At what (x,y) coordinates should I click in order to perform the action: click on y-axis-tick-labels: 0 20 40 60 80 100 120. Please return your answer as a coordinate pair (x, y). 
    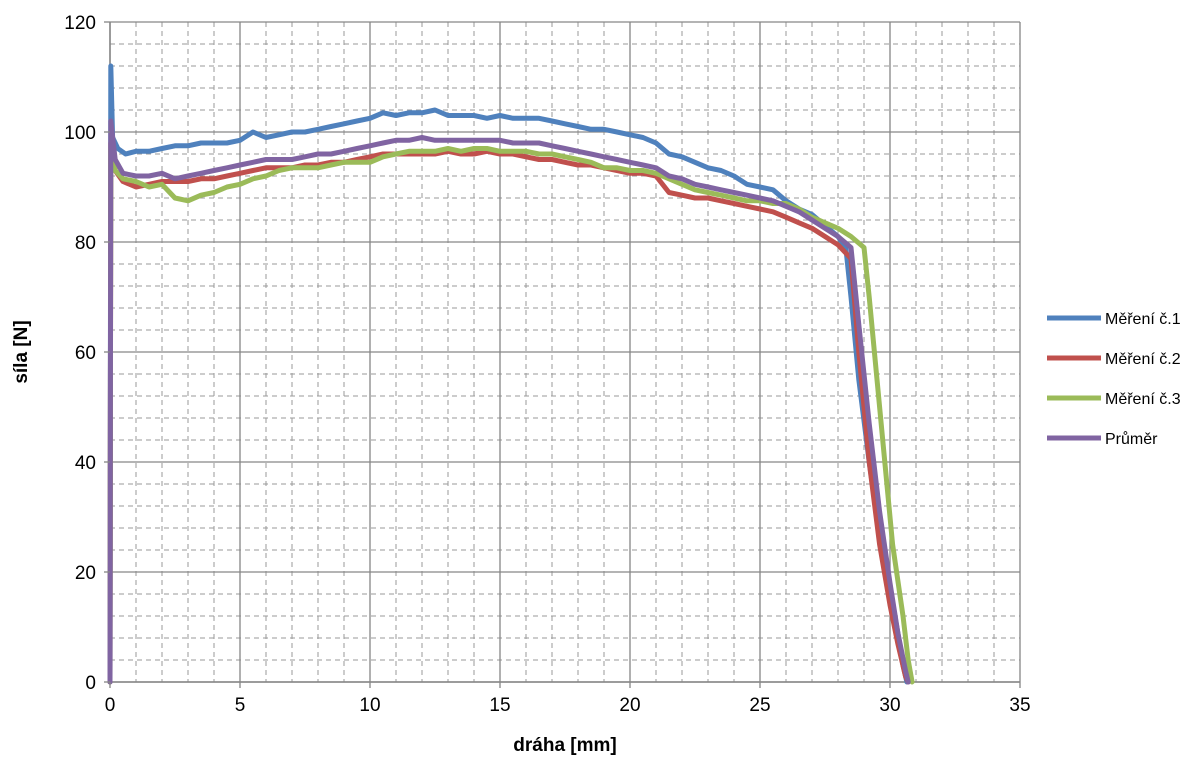
    Looking at the image, I should click on (87, 353).